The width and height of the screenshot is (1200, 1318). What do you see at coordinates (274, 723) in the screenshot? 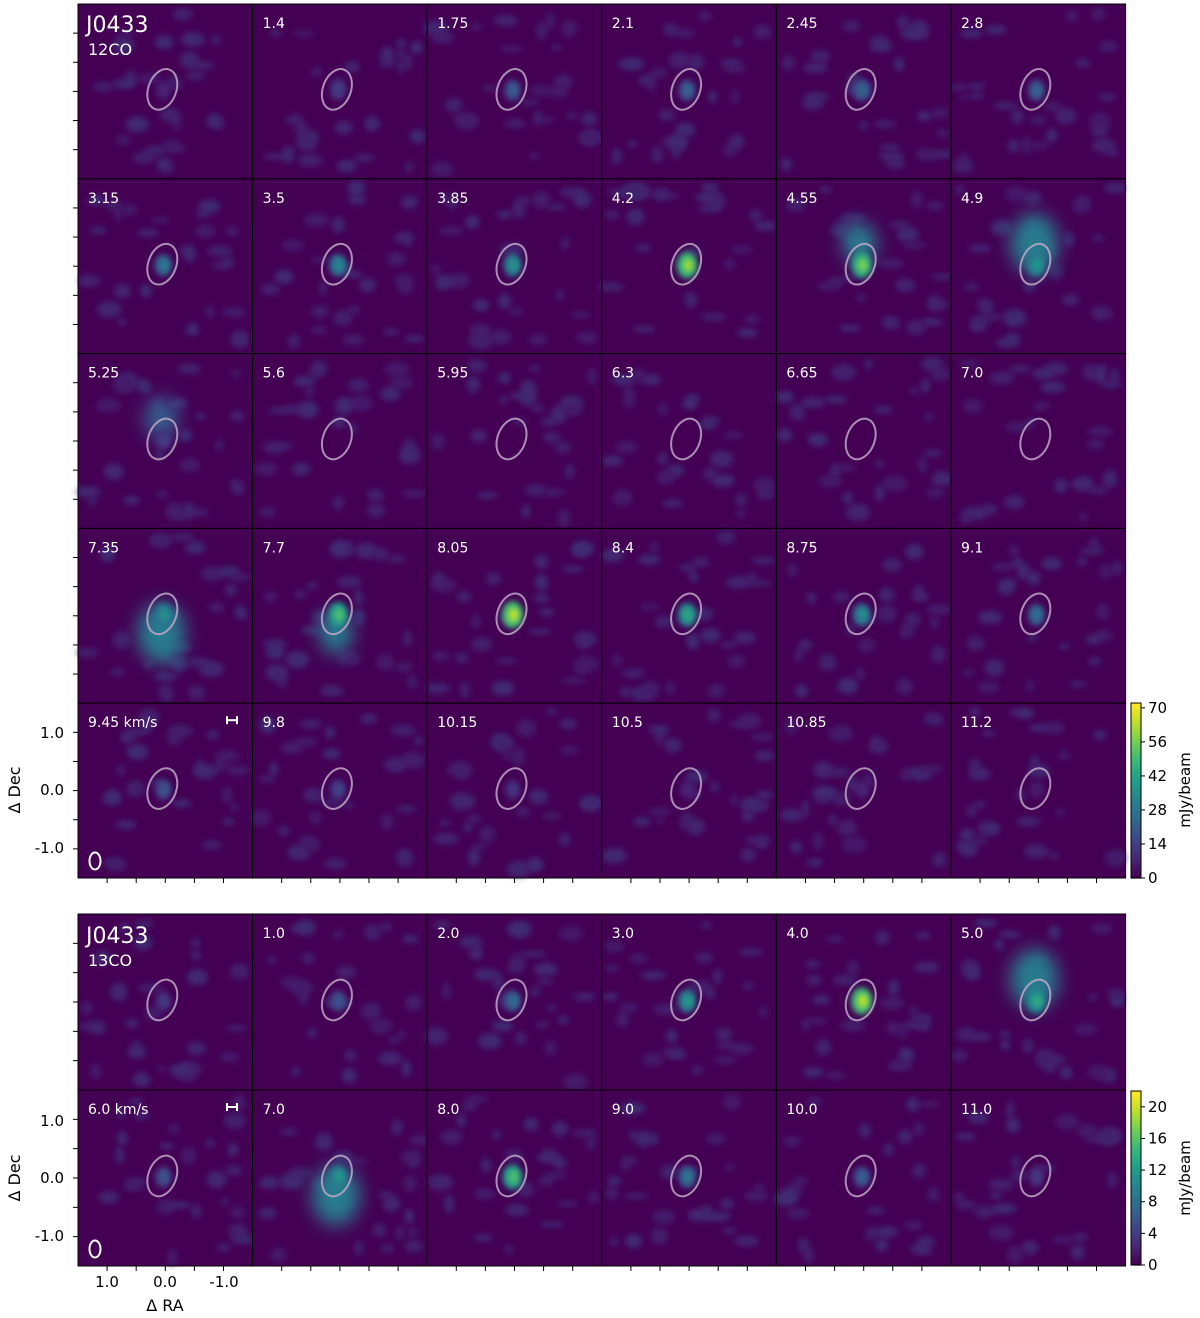
I see `channel-velocity-label: 9.8` at bounding box center [274, 723].